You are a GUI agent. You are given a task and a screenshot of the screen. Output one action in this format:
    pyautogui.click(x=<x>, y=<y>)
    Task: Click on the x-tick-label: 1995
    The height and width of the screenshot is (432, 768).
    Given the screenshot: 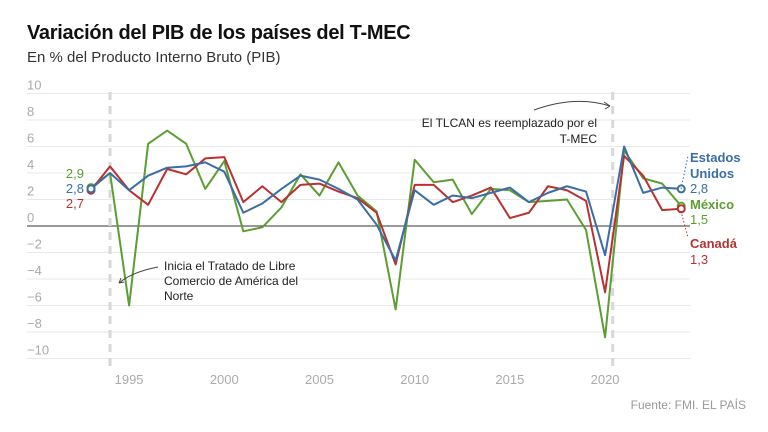 What is the action you would take?
    pyautogui.click(x=129, y=379)
    